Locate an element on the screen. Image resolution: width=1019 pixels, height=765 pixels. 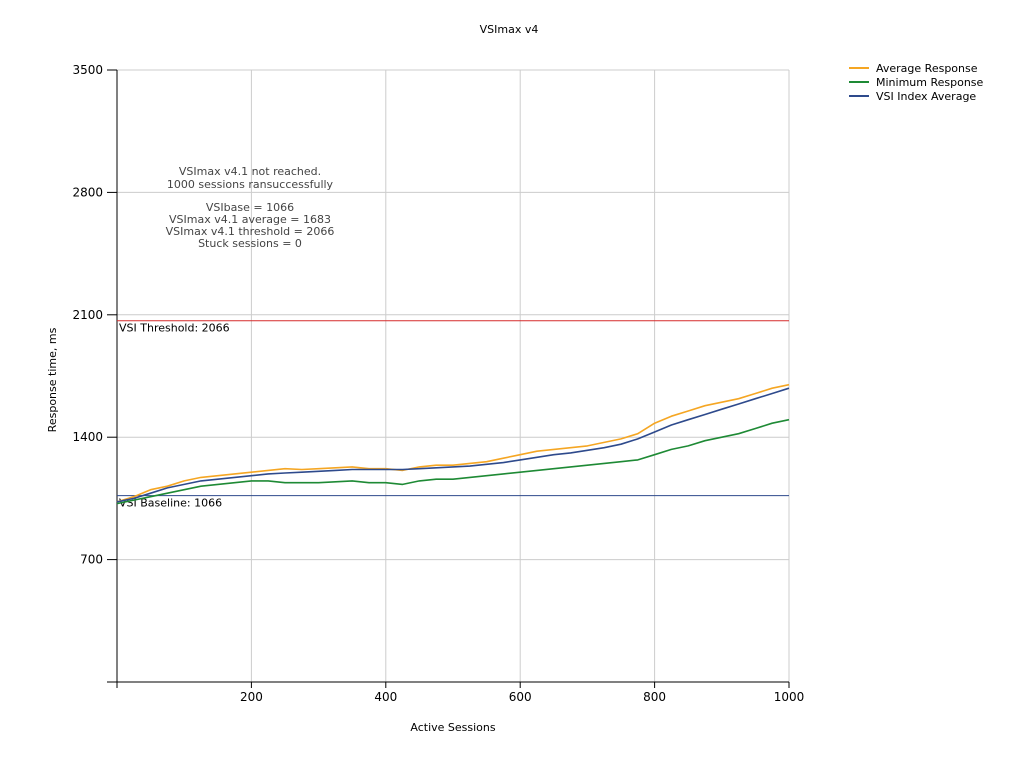
x-tick-label: 400 is located at coordinates (385, 697).